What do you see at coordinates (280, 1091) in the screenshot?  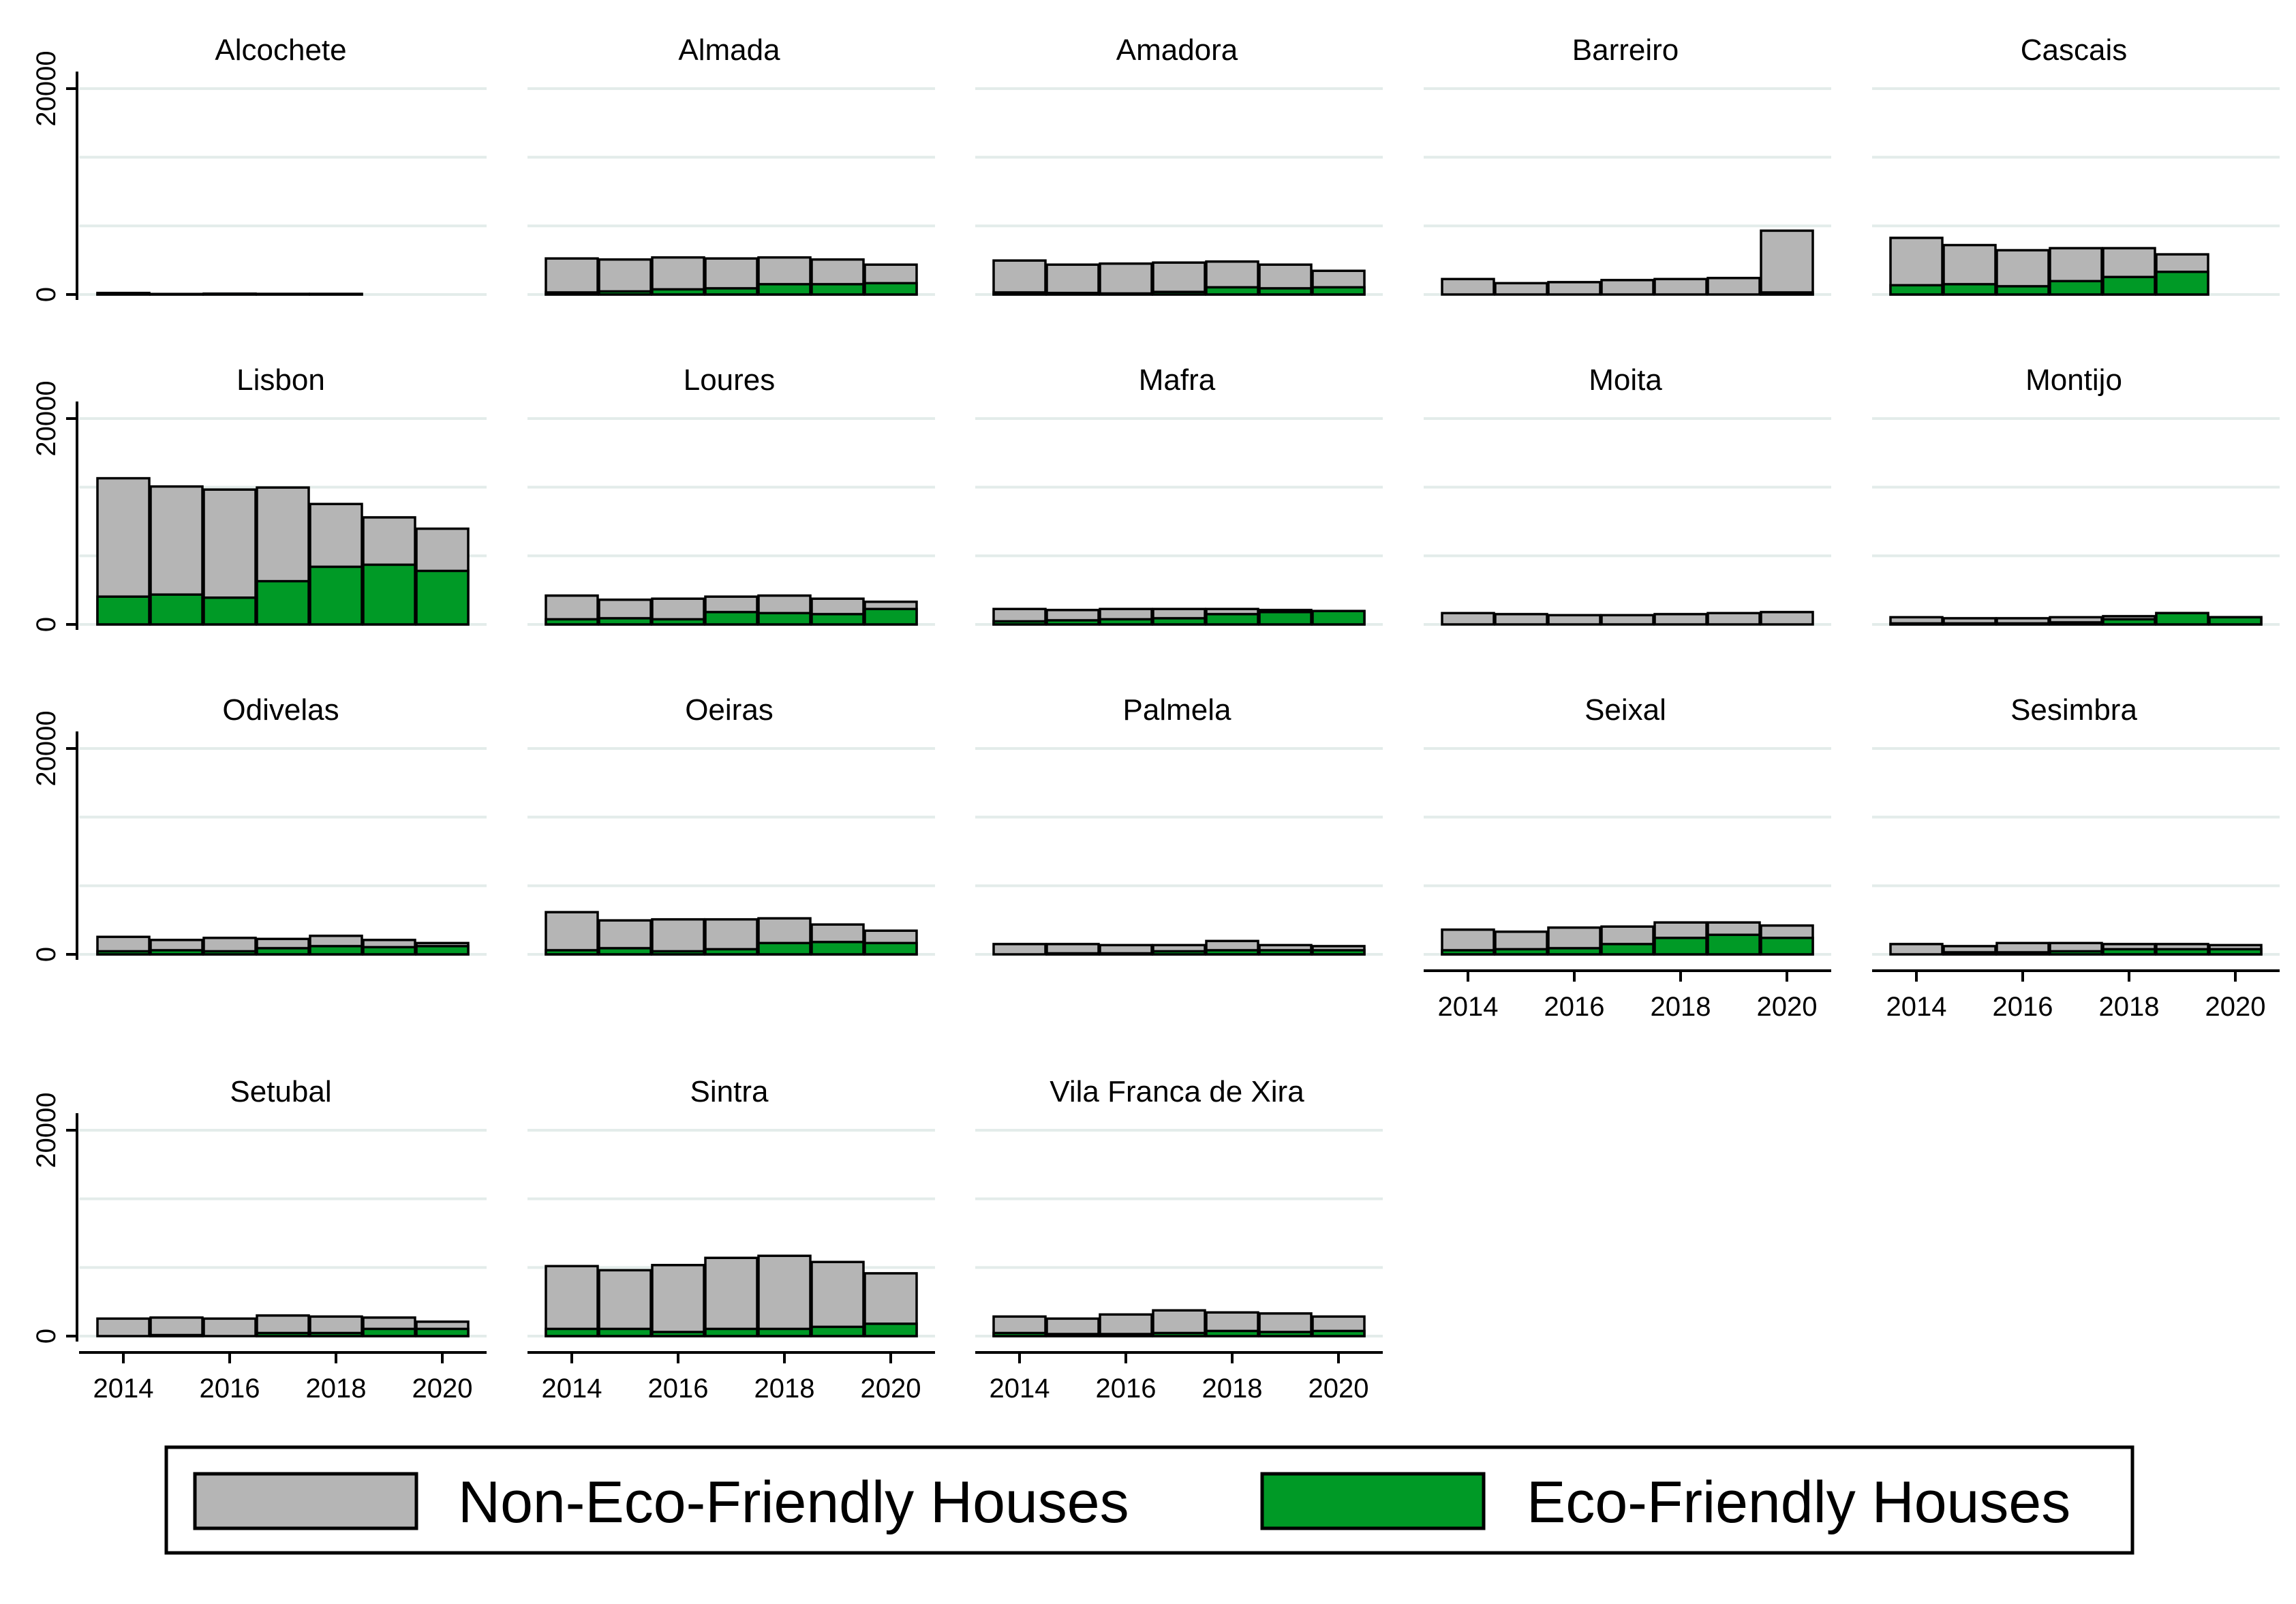 I see `panel-title: Setubal` at bounding box center [280, 1091].